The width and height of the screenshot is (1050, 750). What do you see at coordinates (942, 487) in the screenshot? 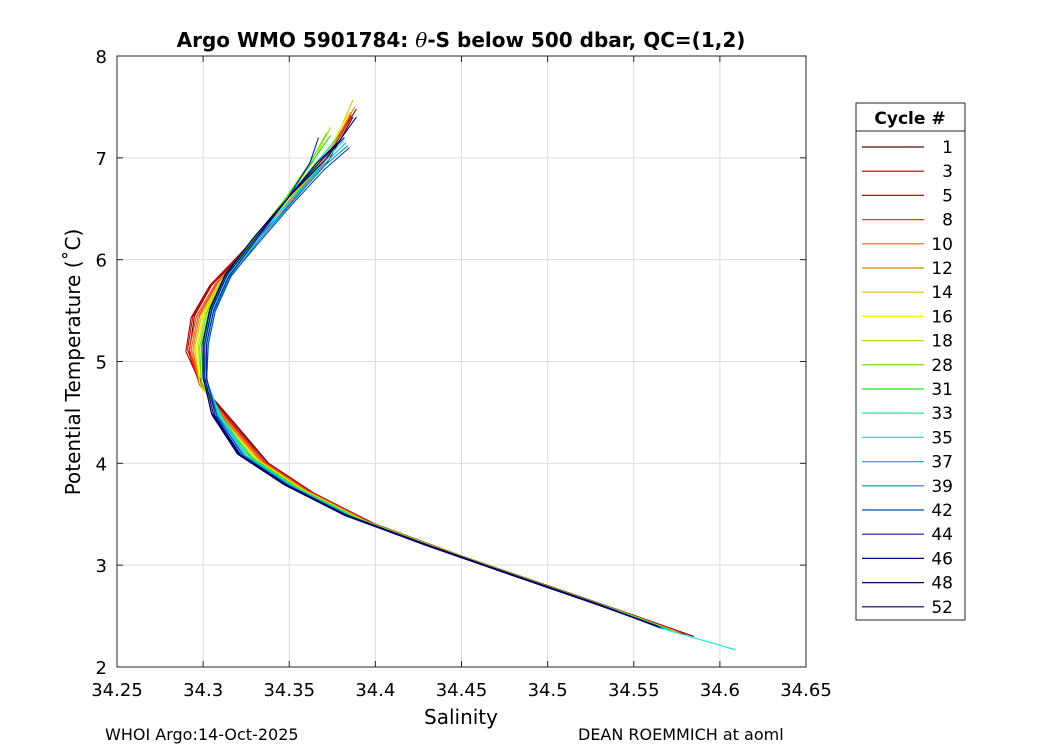
I see `legend-label-cycle-39: 39` at bounding box center [942, 487].